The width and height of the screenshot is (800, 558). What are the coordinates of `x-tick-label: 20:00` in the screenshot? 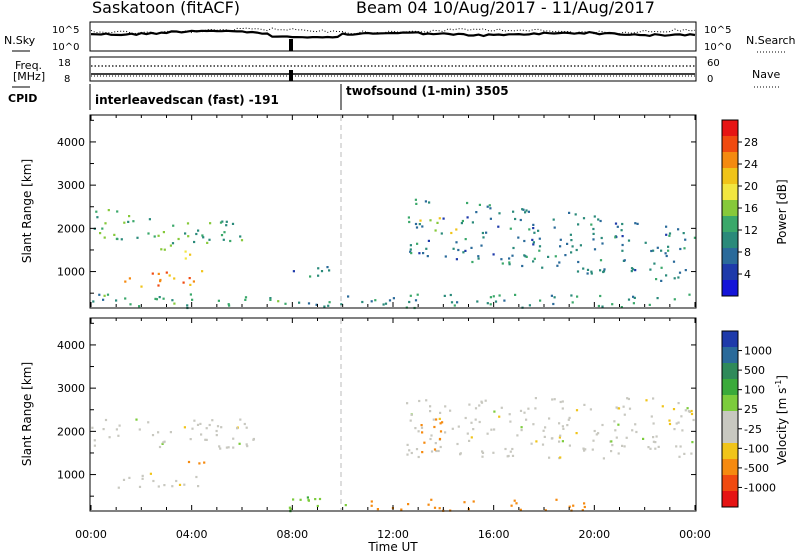 It's located at (594, 534).